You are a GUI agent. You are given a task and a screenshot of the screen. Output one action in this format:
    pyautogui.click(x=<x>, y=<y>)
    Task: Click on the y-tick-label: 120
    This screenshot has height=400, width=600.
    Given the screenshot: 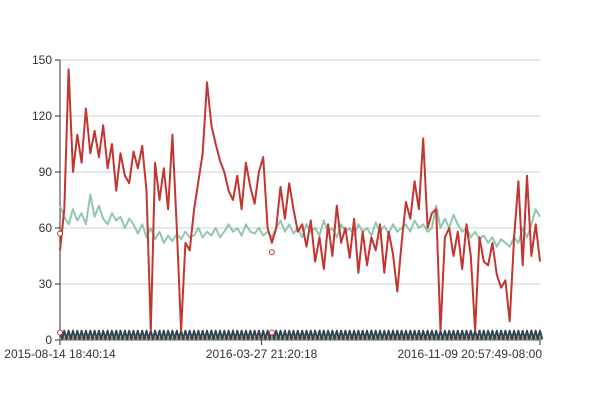 What is the action you would take?
    pyautogui.click(x=42, y=116)
    